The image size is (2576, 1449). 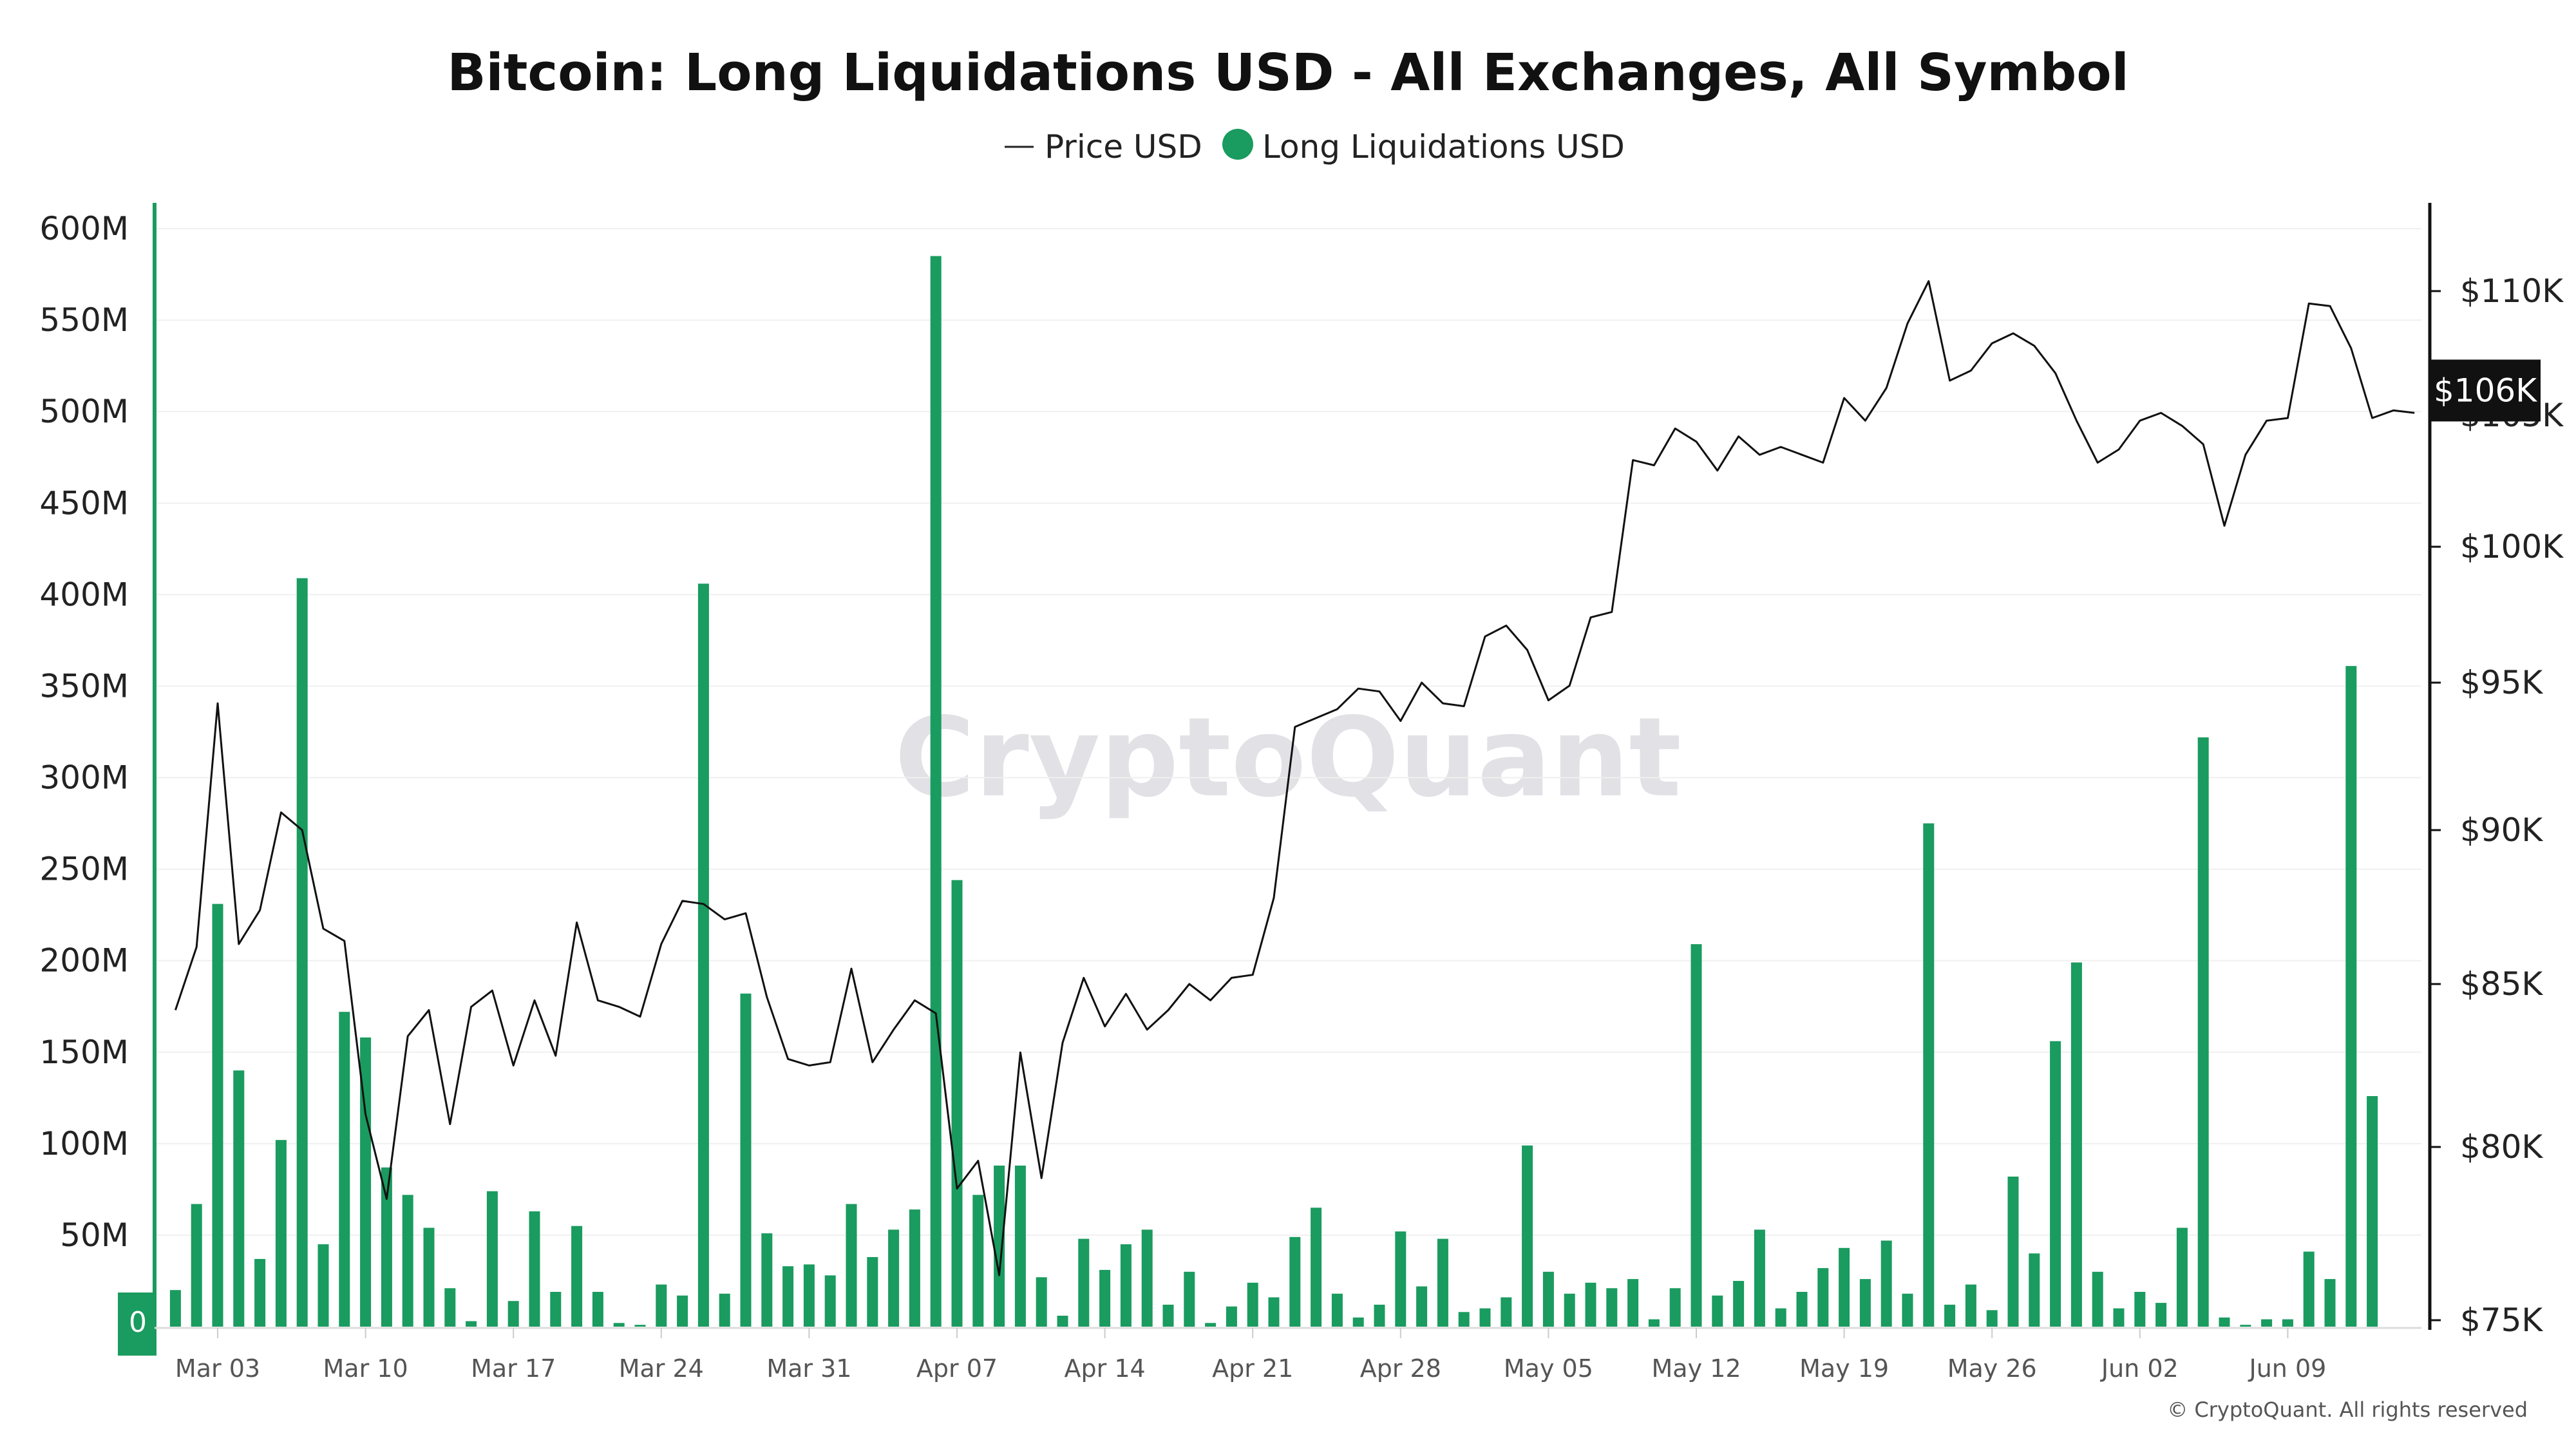 What do you see at coordinates (809, 1368) in the screenshot?
I see `x-tick-label: Mar 31` at bounding box center [809, 1368].